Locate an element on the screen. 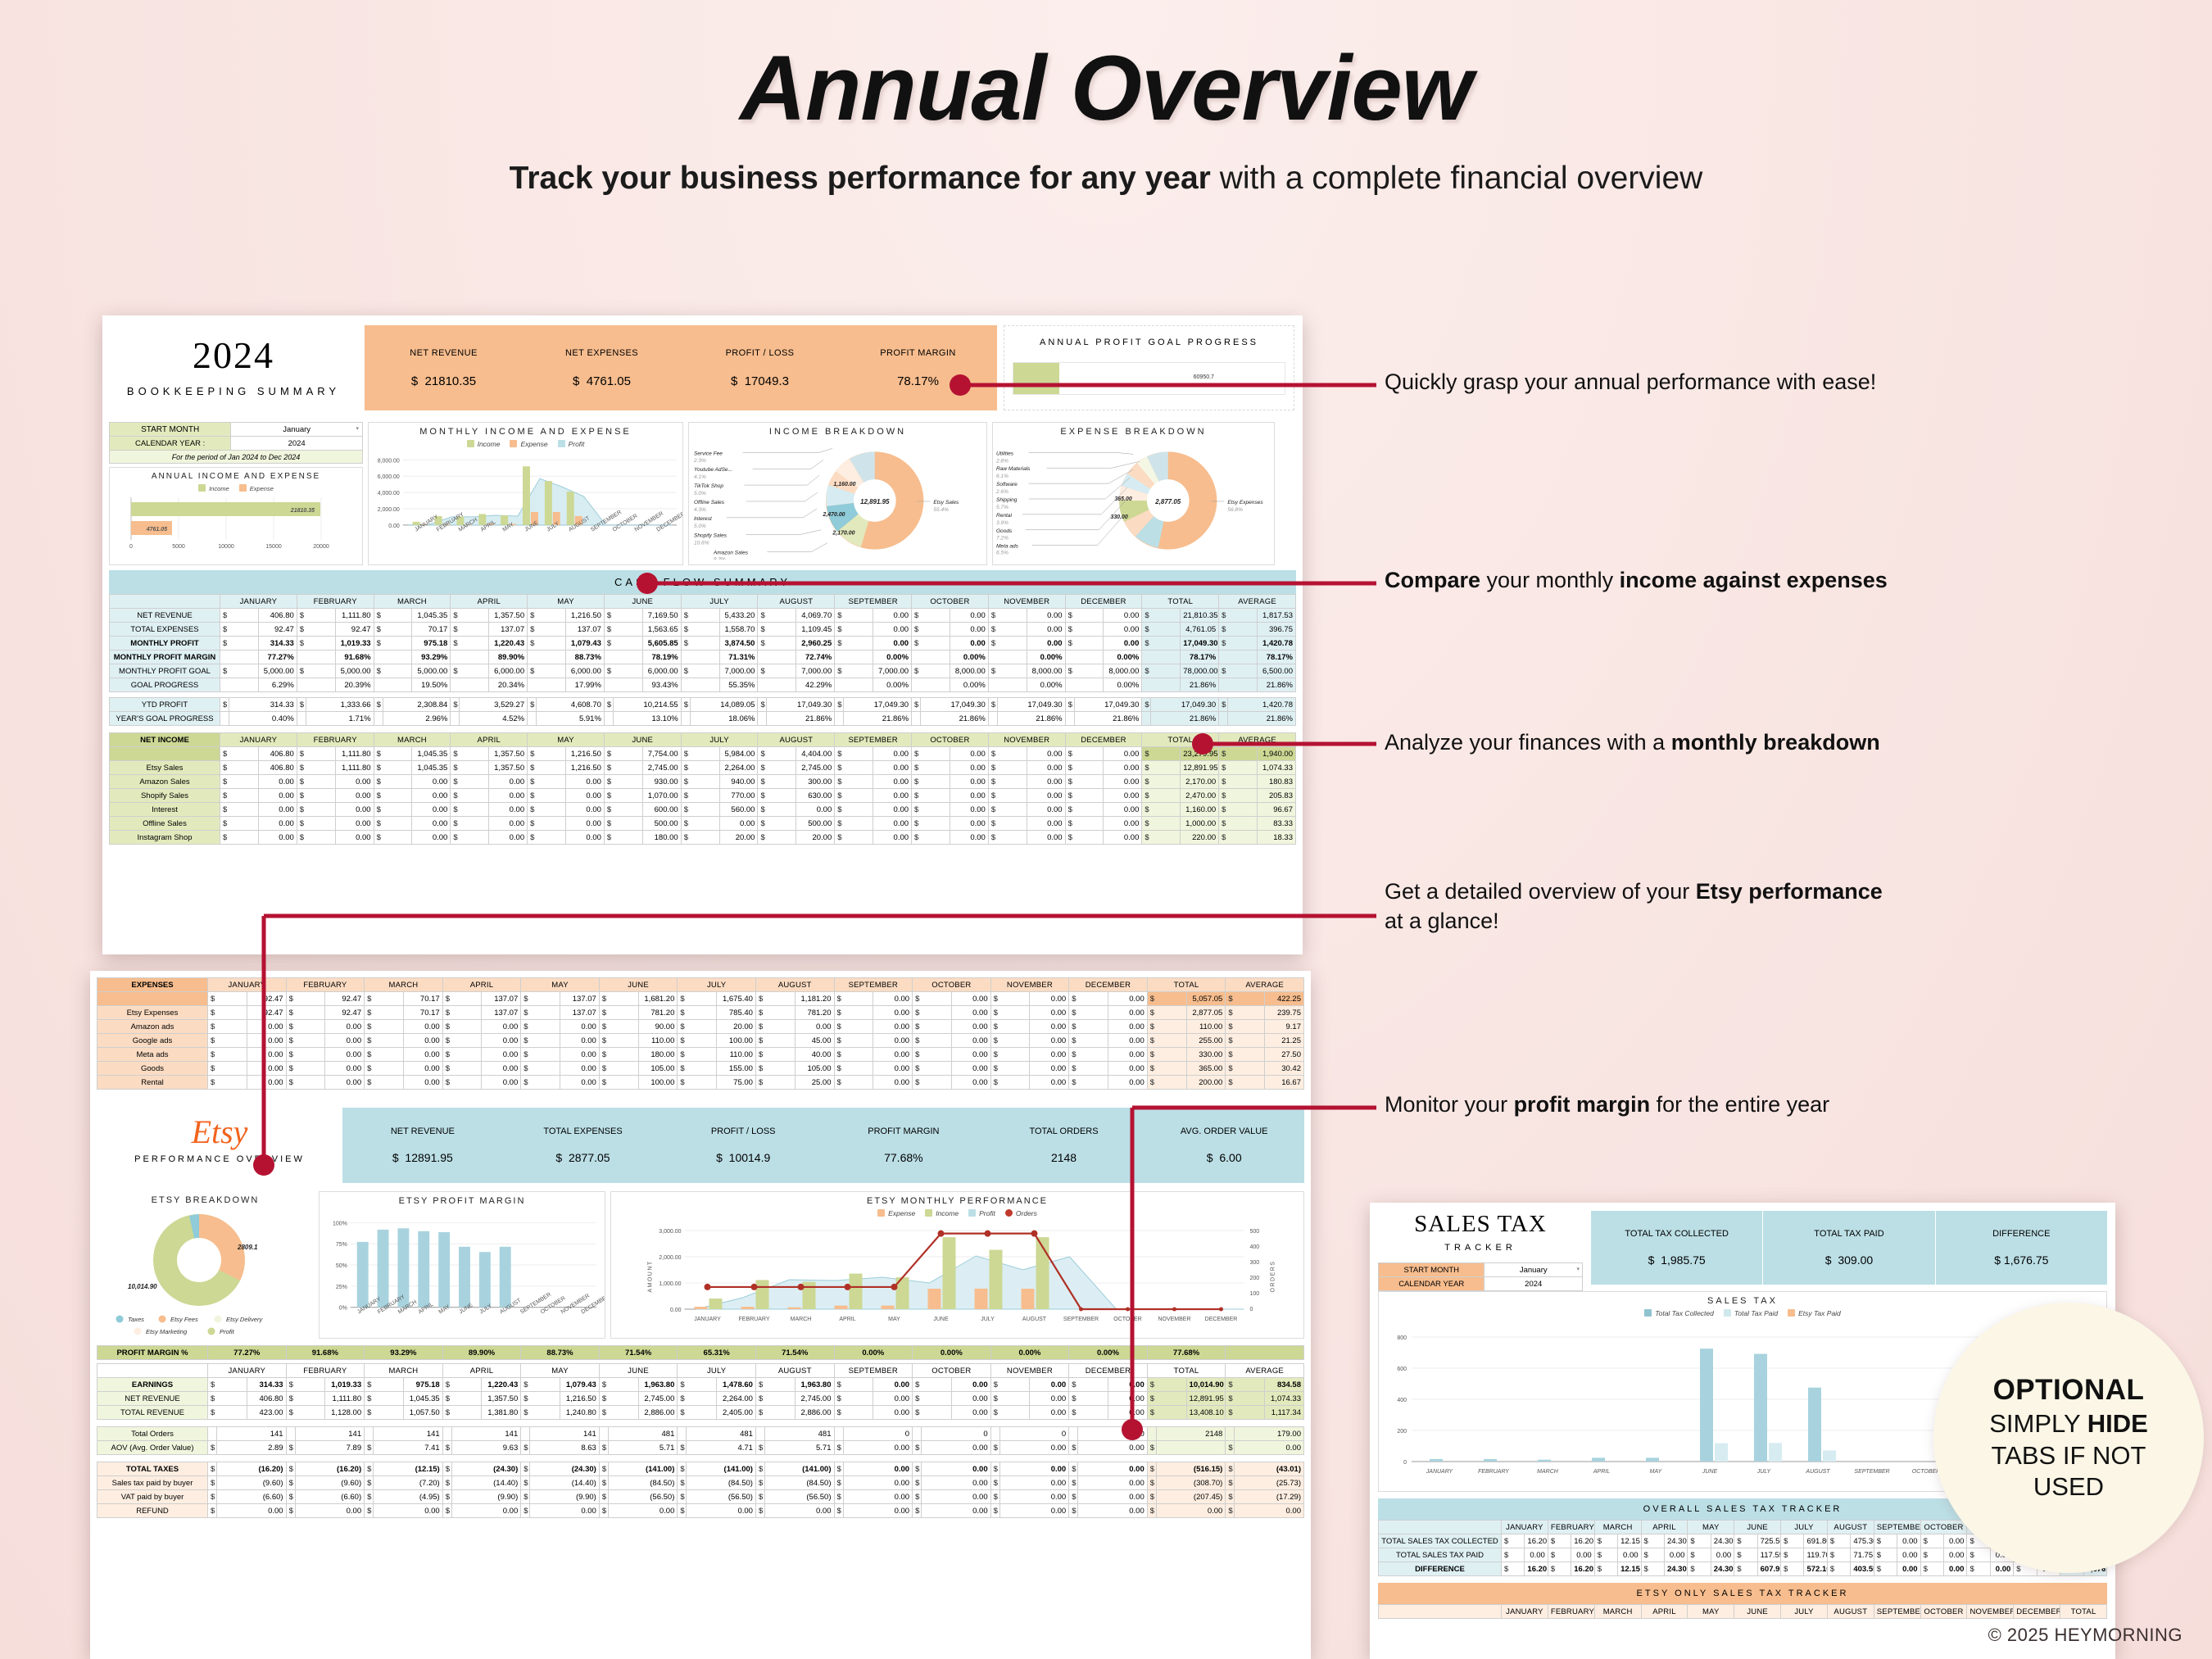  table-cell: 3,874.50 is located at coordinates (738, 643).